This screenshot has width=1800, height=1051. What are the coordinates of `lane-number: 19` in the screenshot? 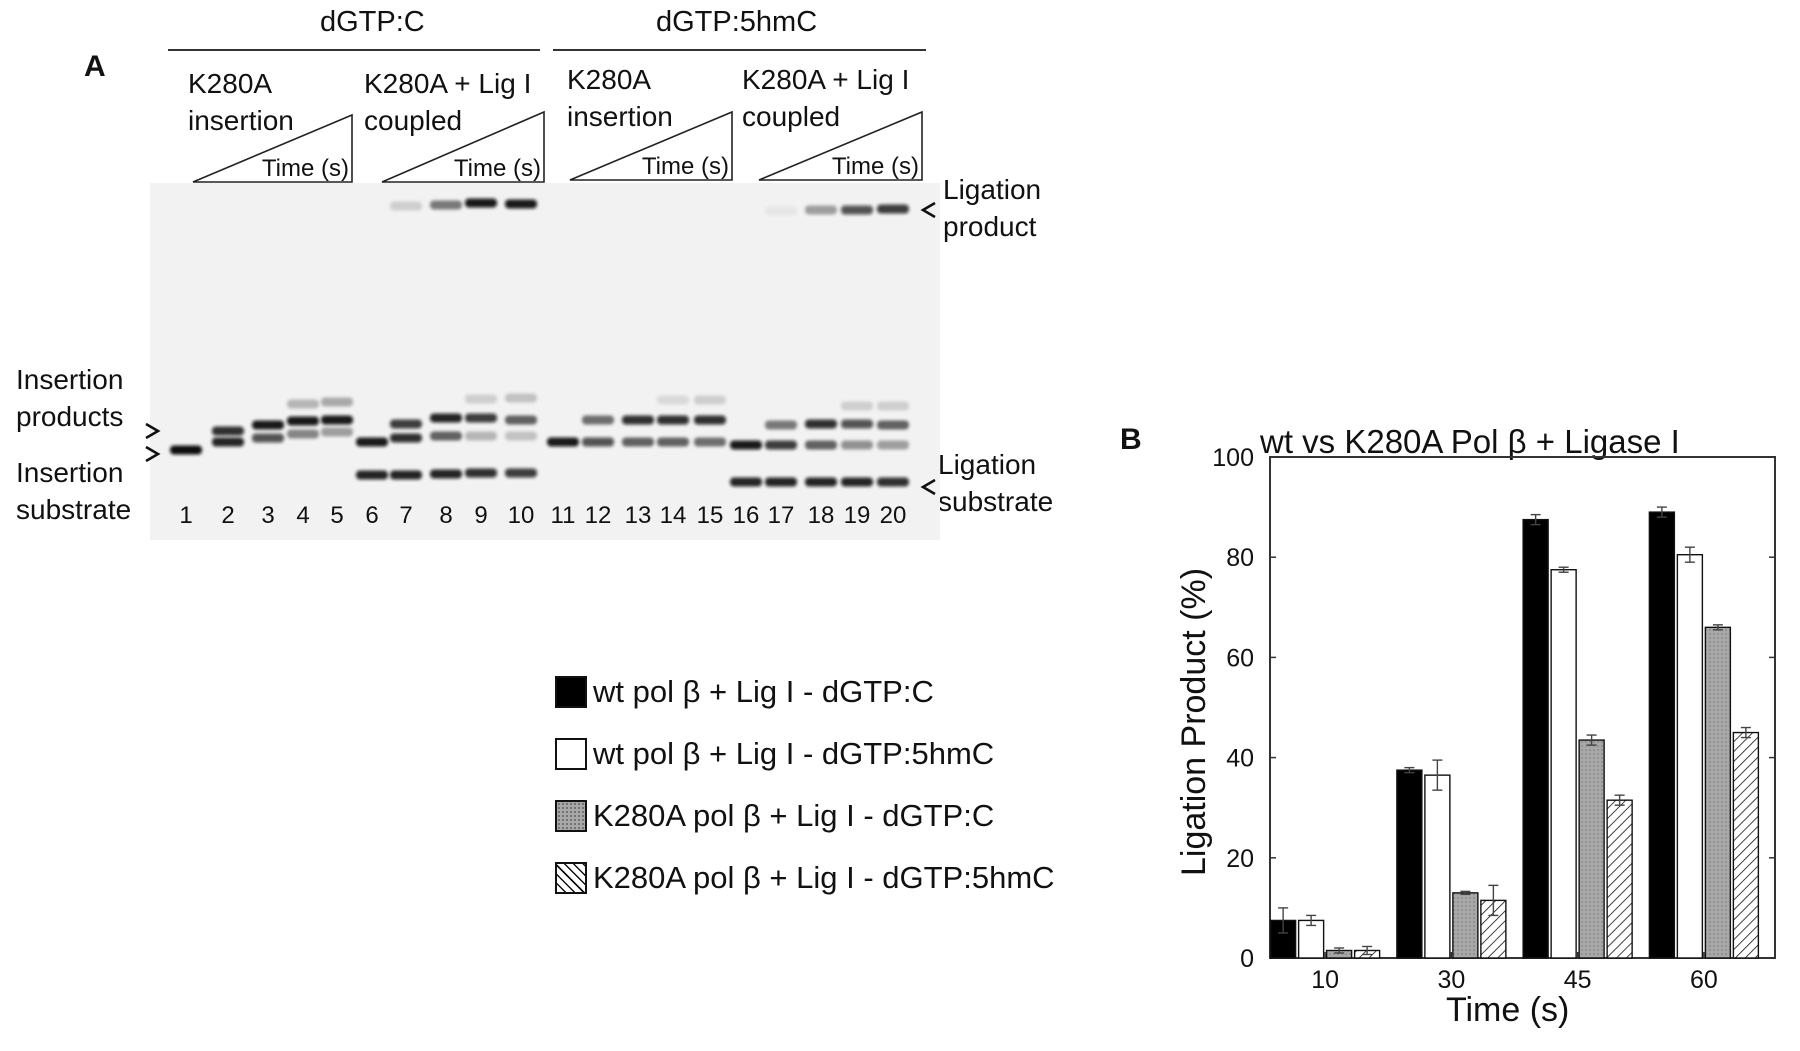 It's located at (857, 515).